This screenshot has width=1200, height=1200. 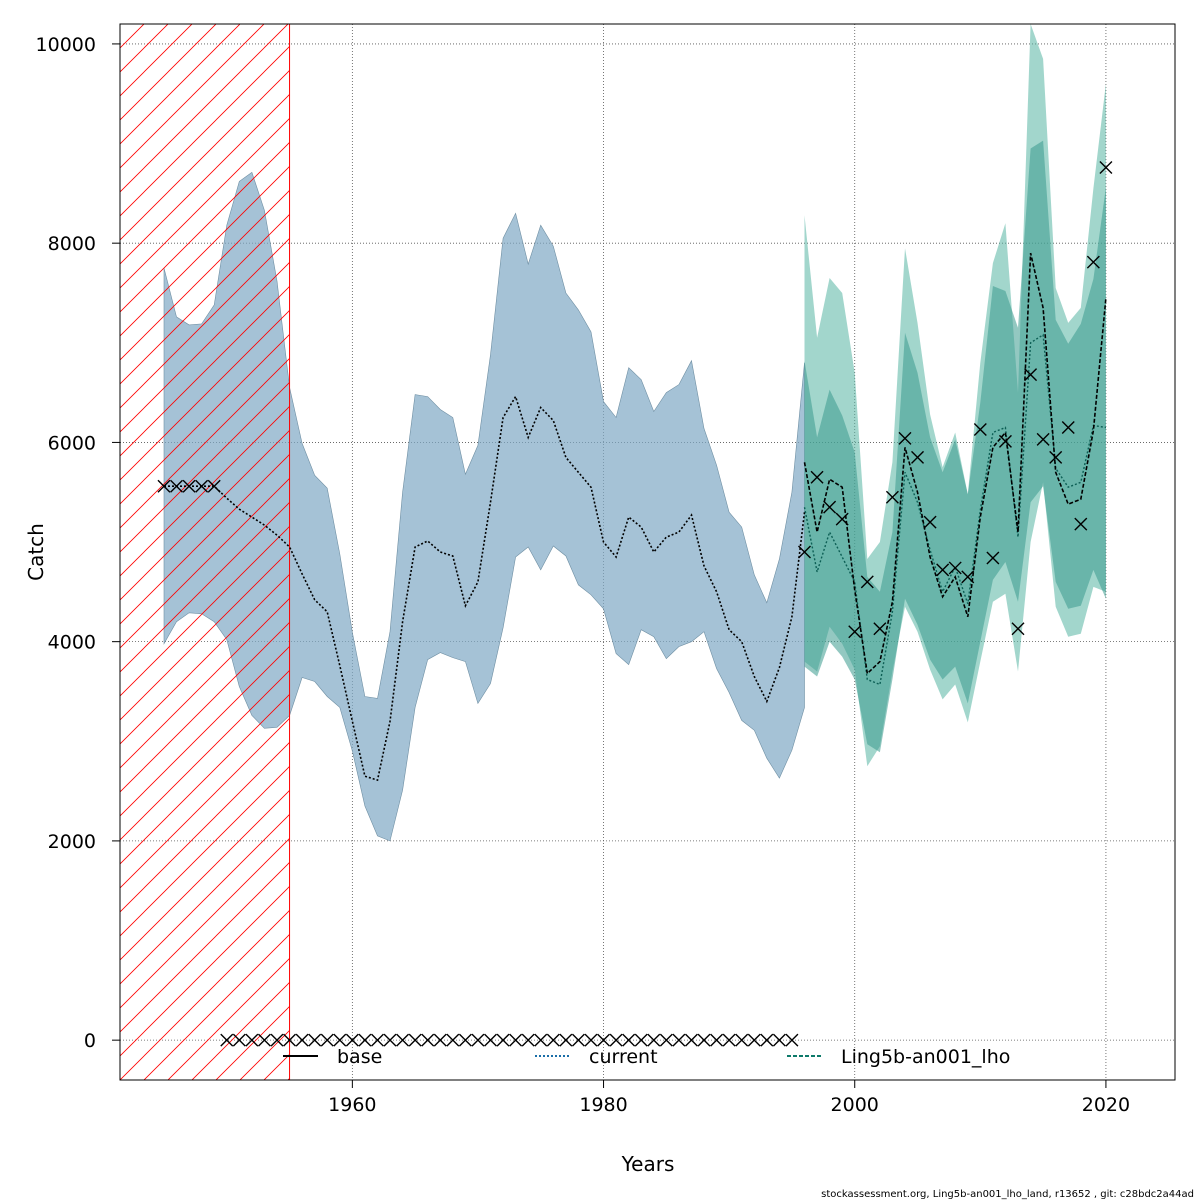 I want to click on x-axis: 1960 1980 2000 2020, so click(x=729, y=1098).